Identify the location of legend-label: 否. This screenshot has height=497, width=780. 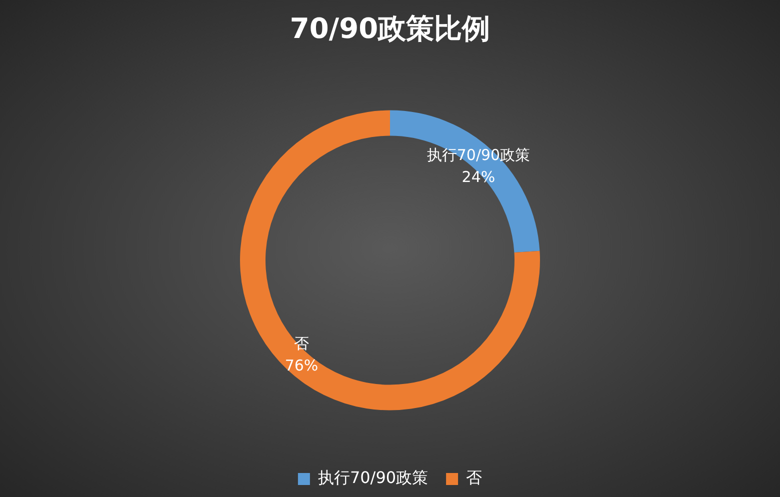
(474, 478).